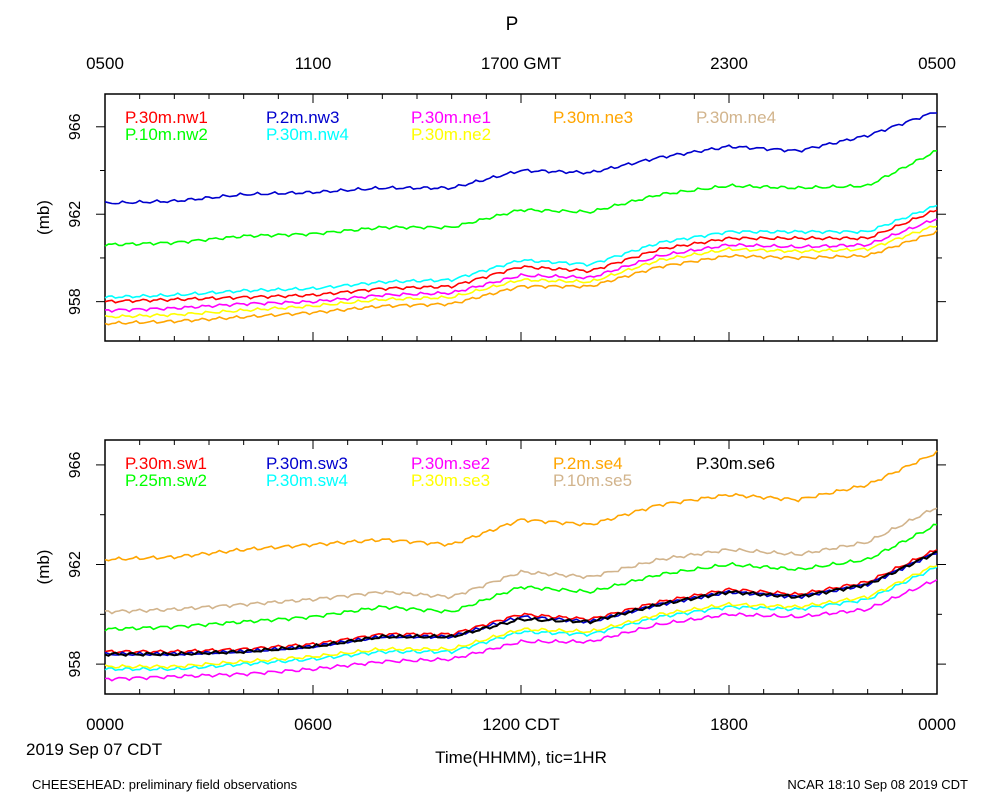  Describe the element at coordinates (450, 480) in the screenshot. I see `legend-entry: P.30m.se3` at that location.